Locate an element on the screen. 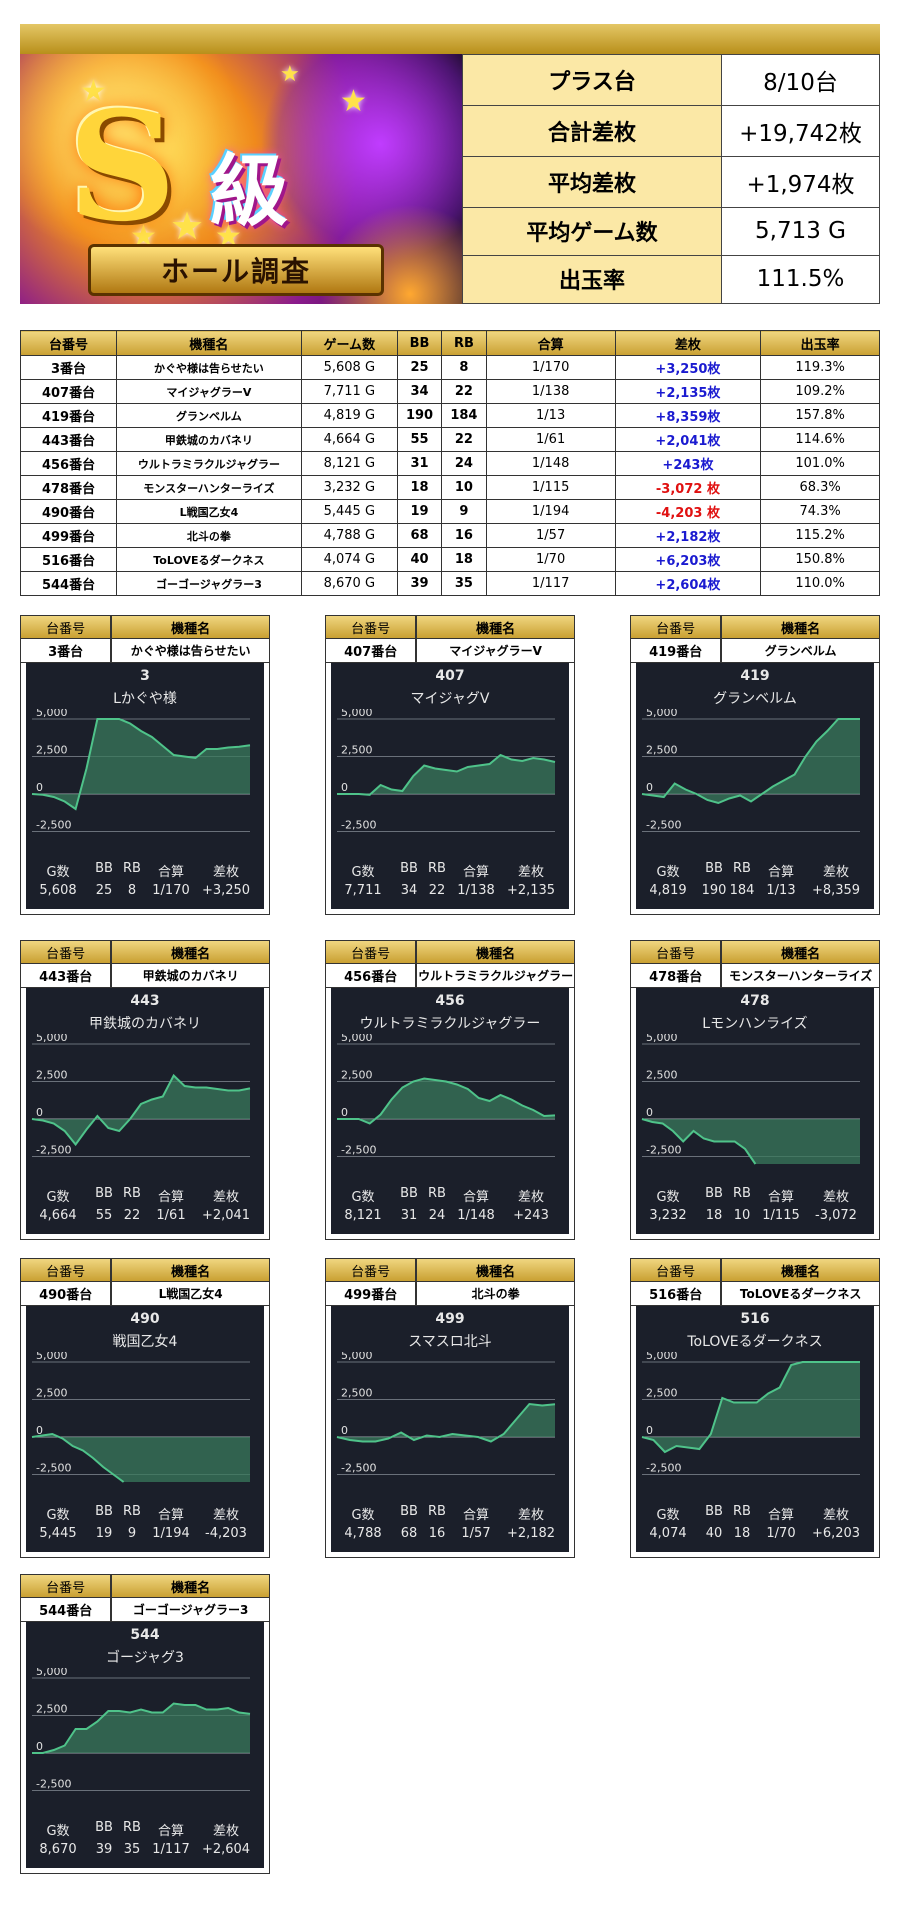 The image size is (904, 1919). graph-number: 499 is located at coordinates (450, 1319).